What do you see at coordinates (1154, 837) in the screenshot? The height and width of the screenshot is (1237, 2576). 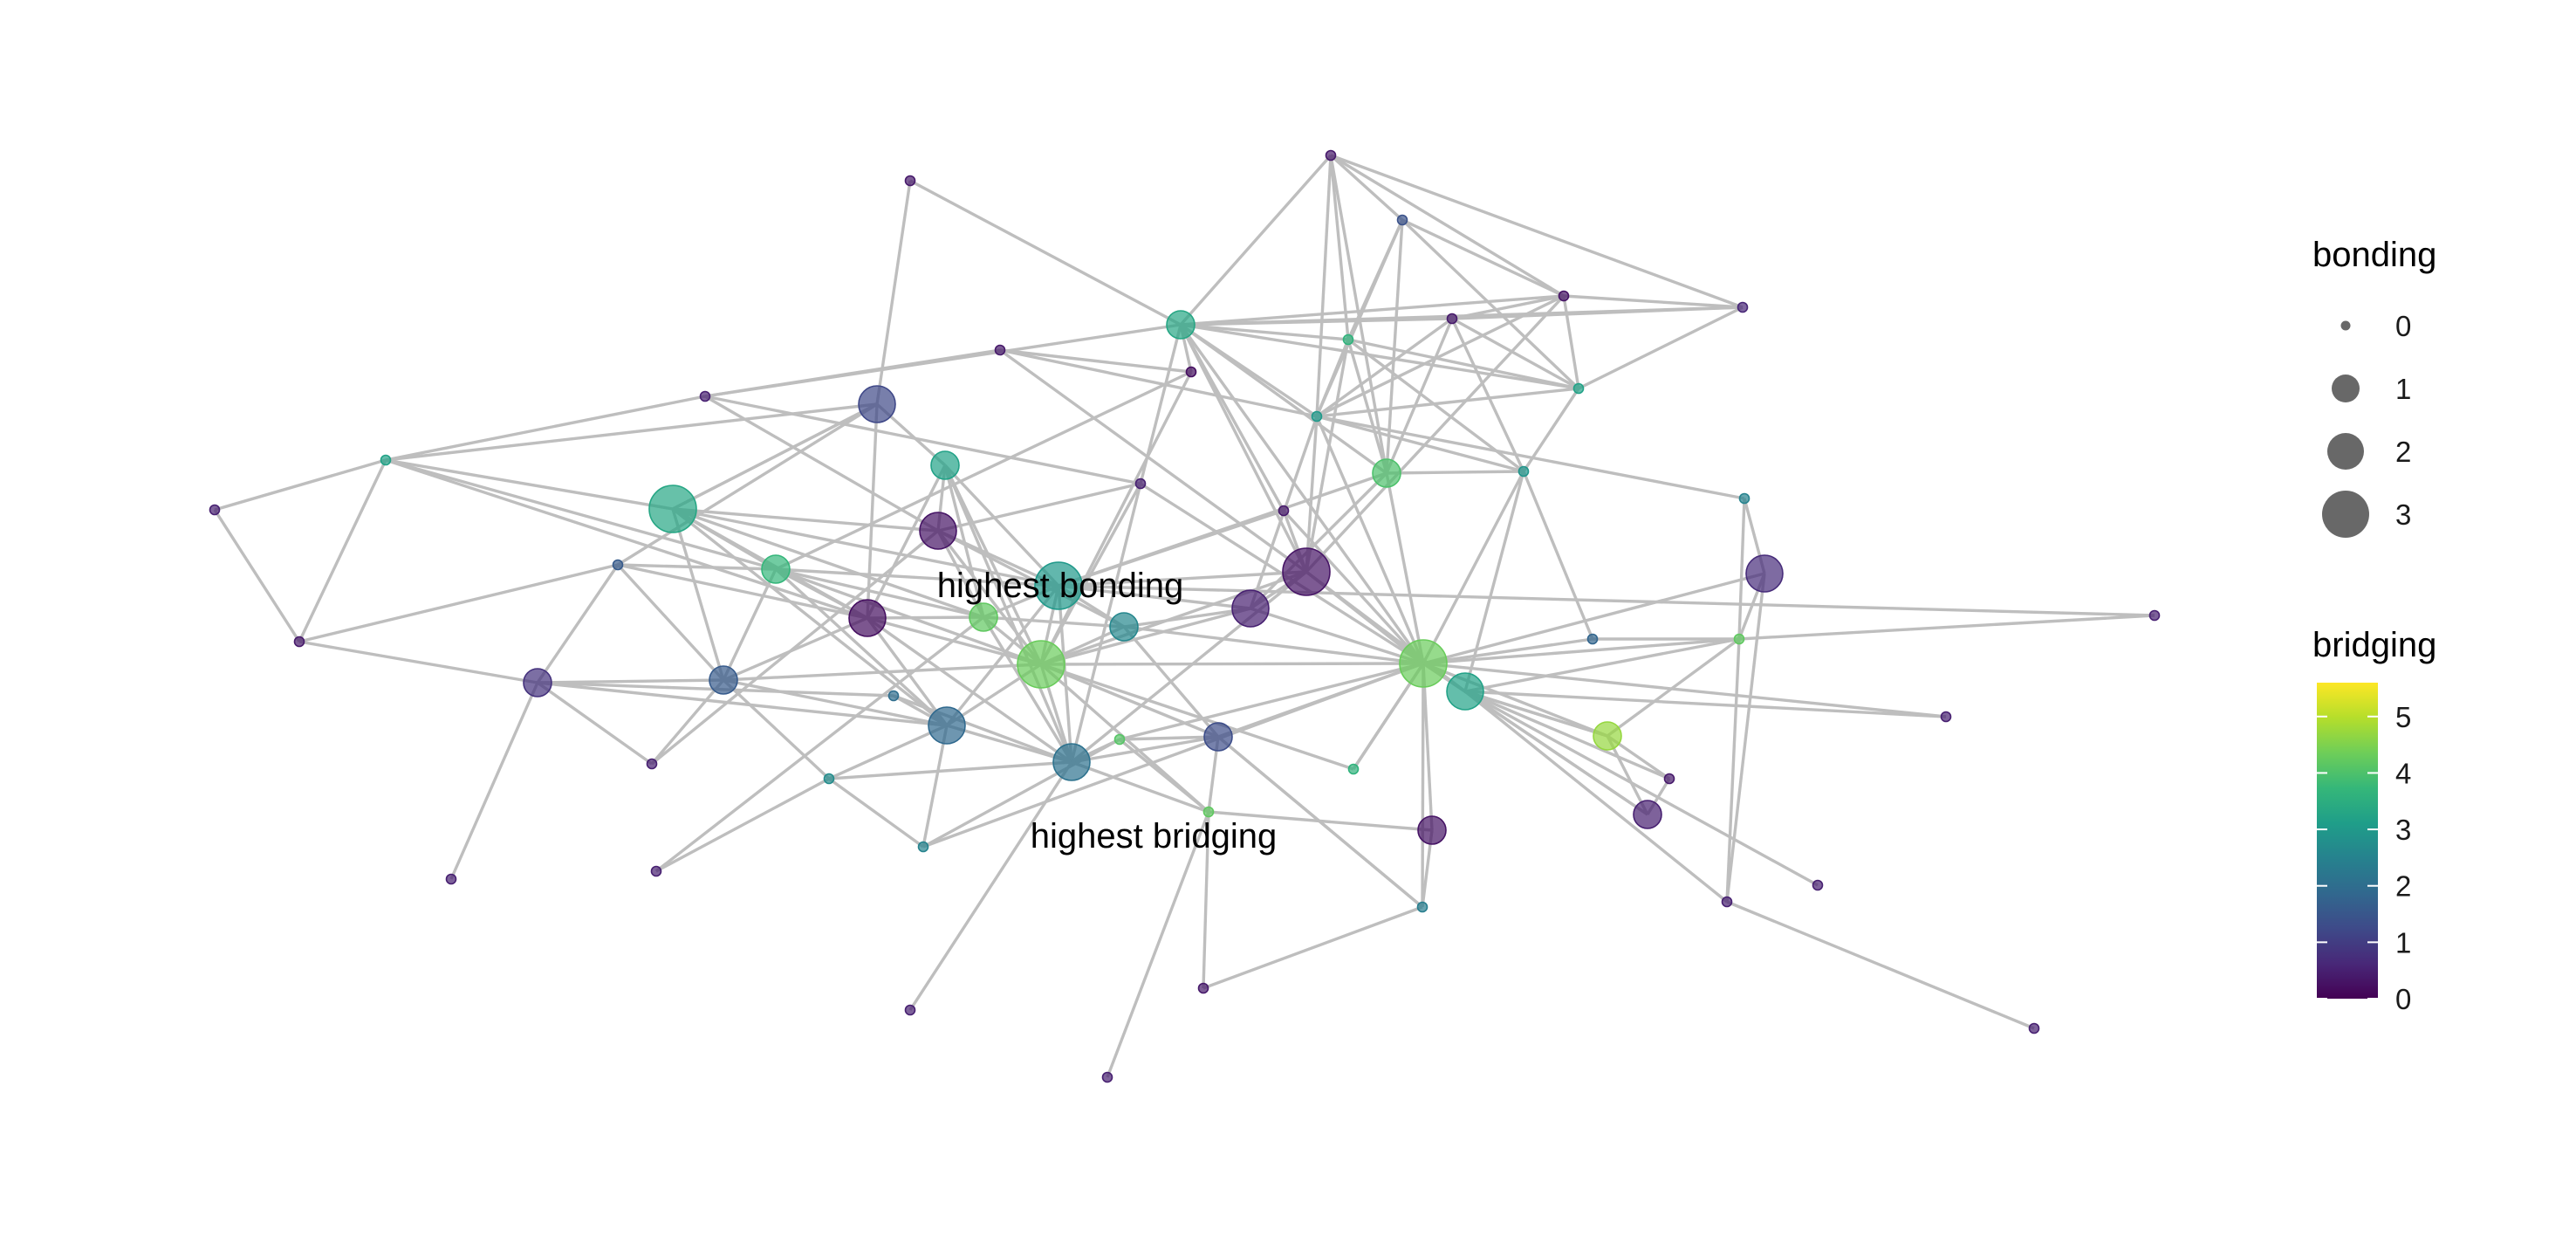 I see `highest-bridging-label: highest bridging` at bounding box center [1154, 837].